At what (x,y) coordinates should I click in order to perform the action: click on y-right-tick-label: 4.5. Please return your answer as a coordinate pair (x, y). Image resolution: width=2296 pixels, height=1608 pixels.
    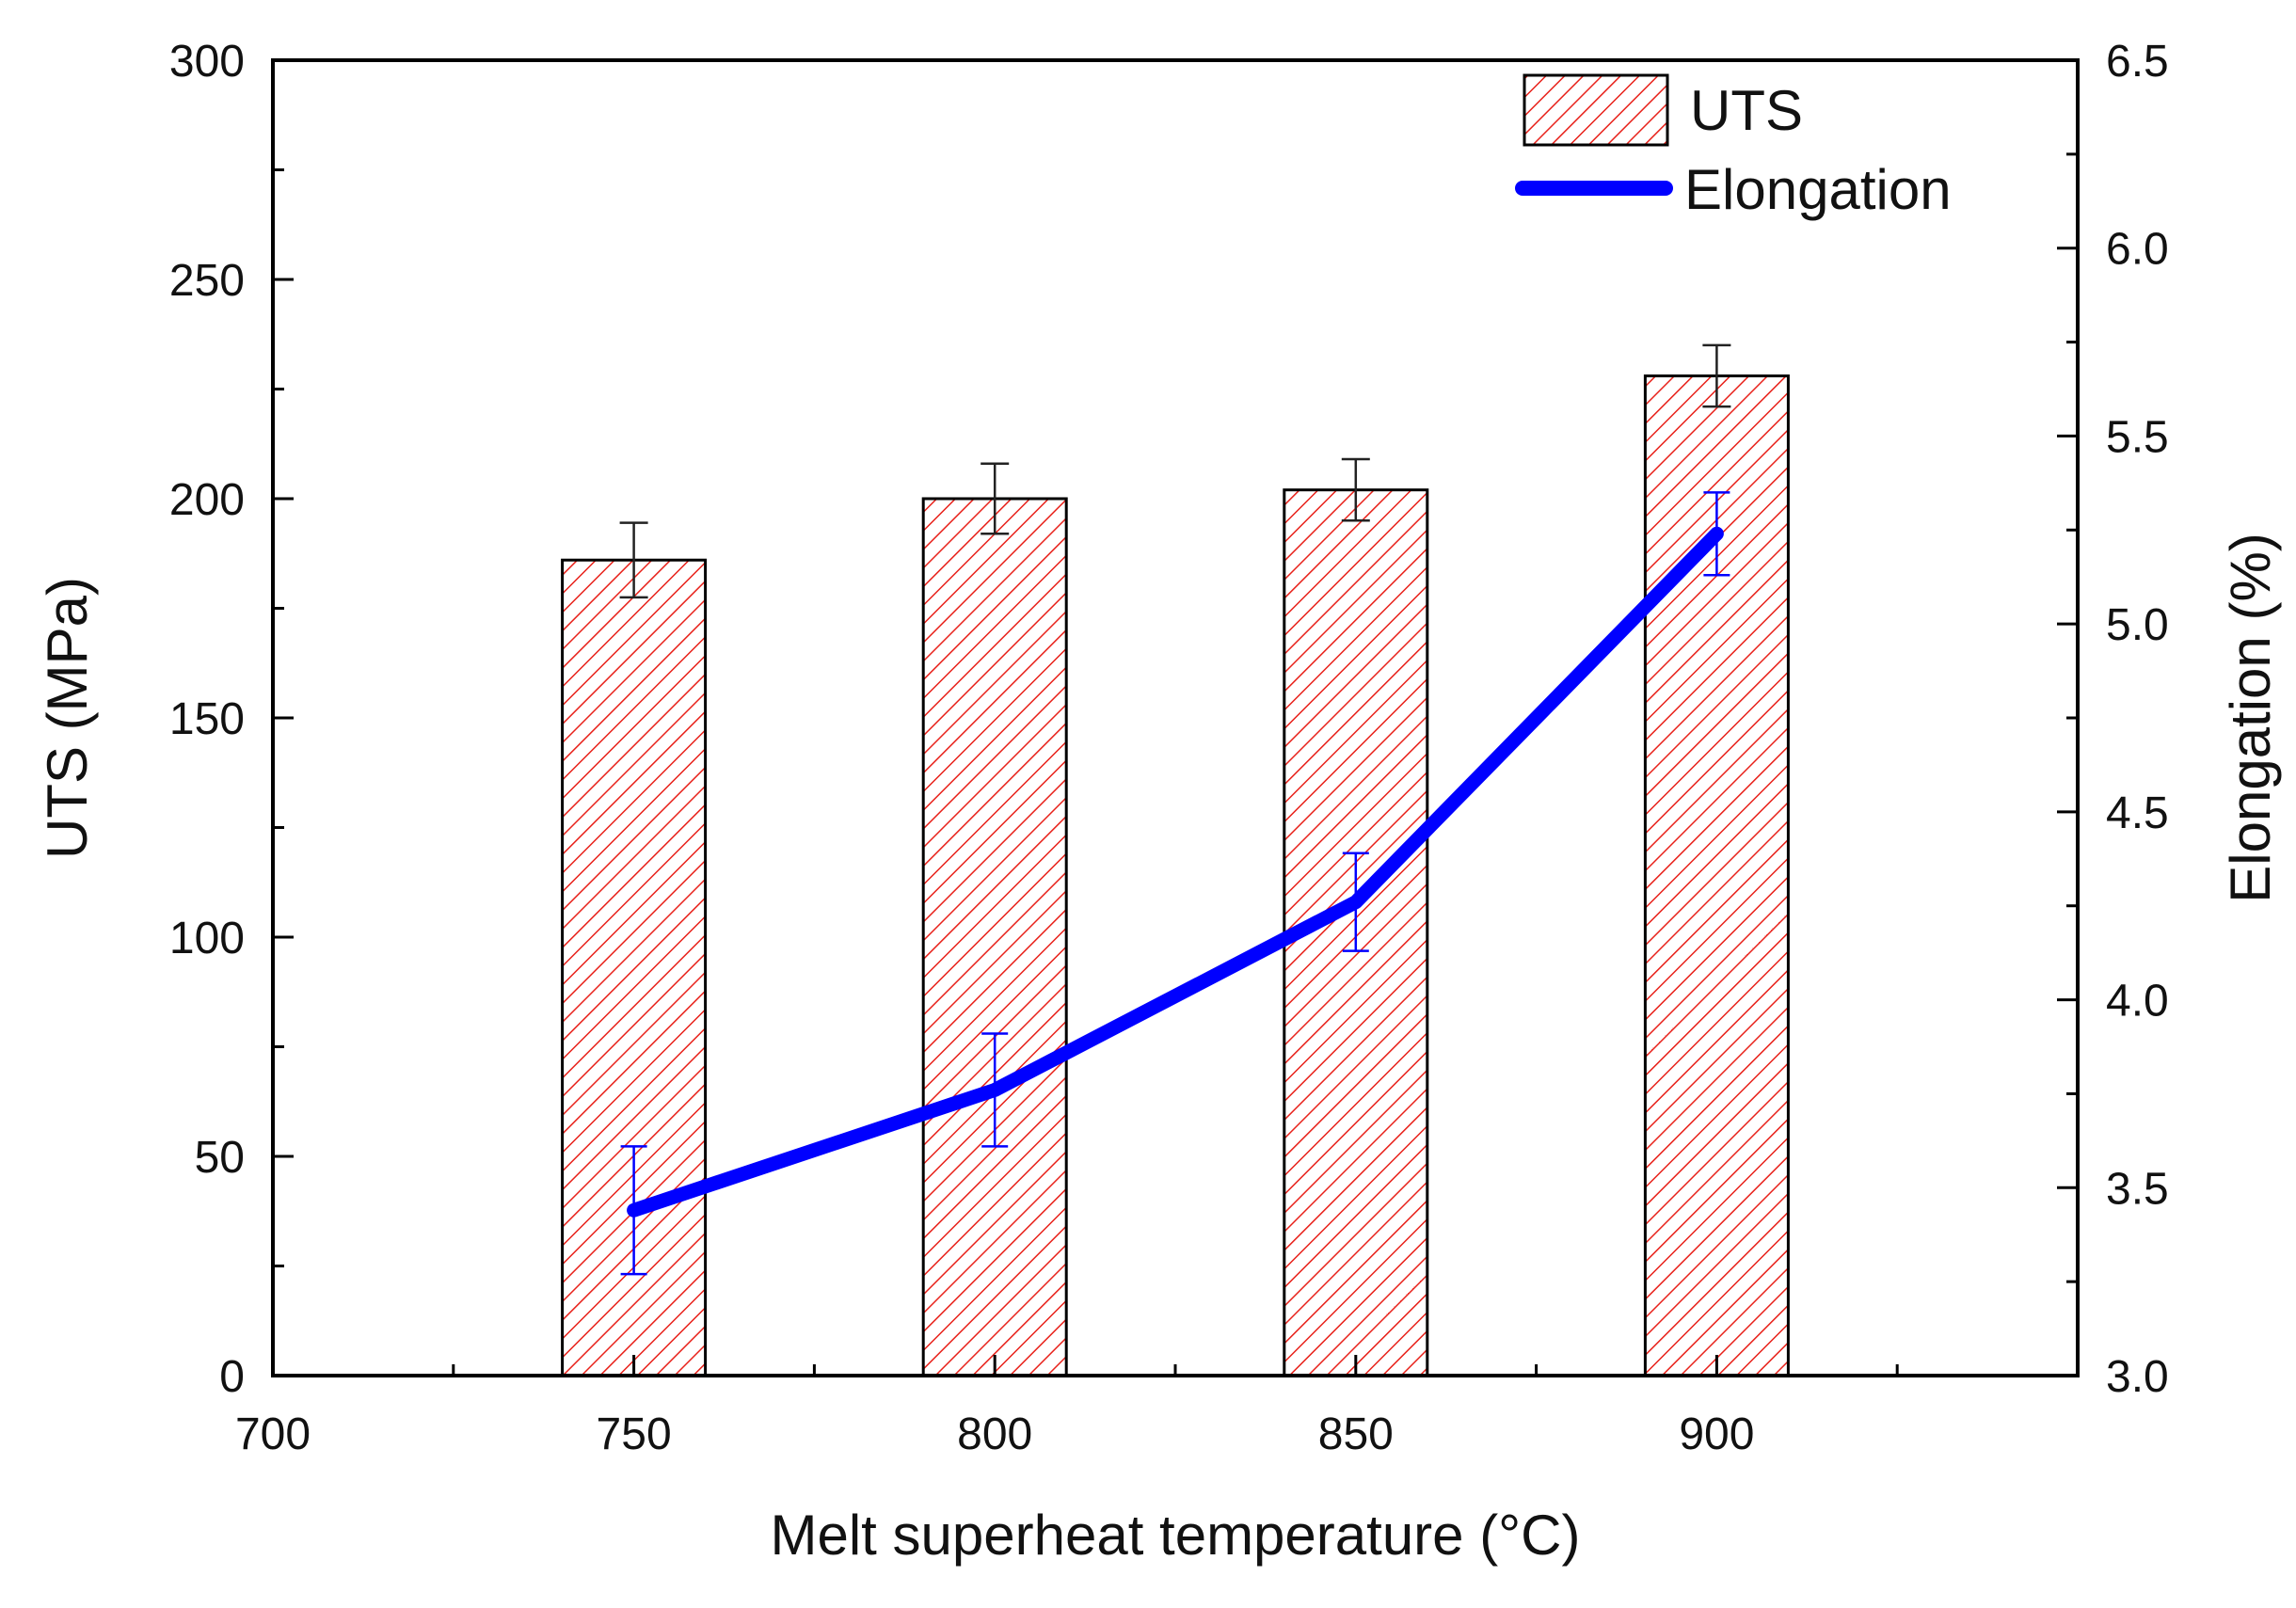
    Looking at the image, I should click on (2137, 813).